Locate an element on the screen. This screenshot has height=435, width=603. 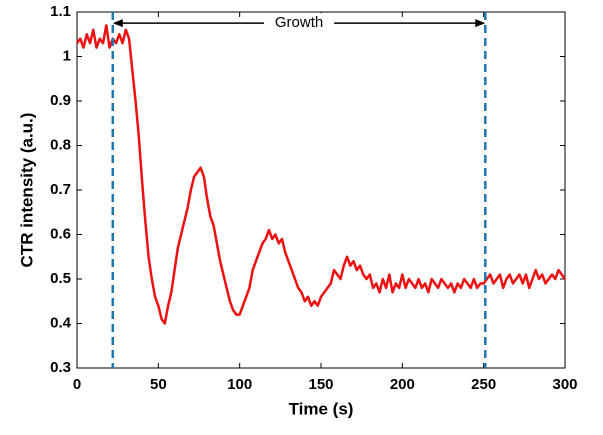
x-tick-label: 250 is located at coordinates (483, 384).